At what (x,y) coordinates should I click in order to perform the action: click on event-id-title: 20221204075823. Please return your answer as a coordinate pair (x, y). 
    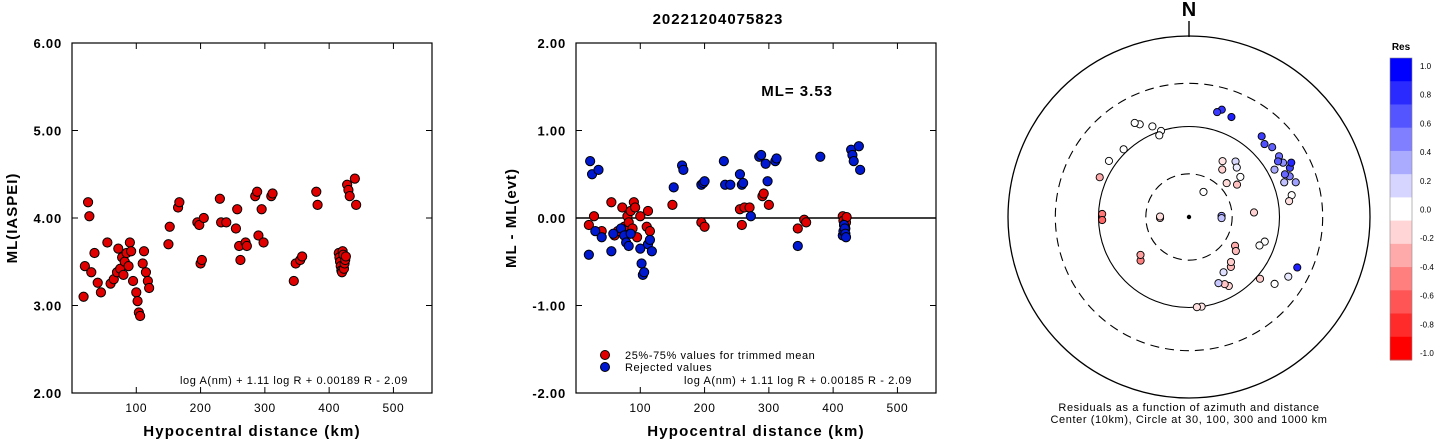
    Looking at the image, I should click on (718, 19).